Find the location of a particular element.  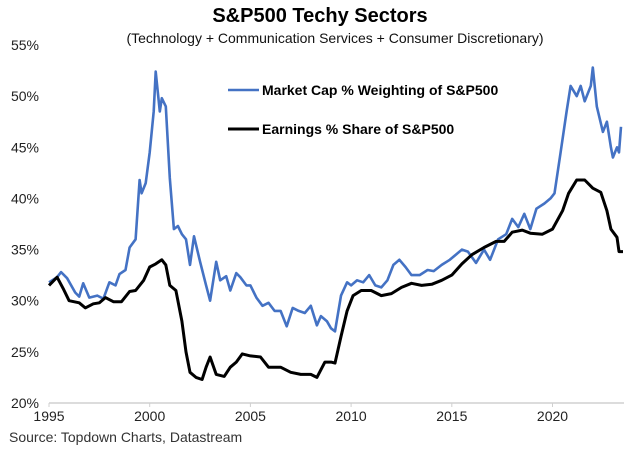

y-tick-label: 20% is located at coordinates (25, 403).